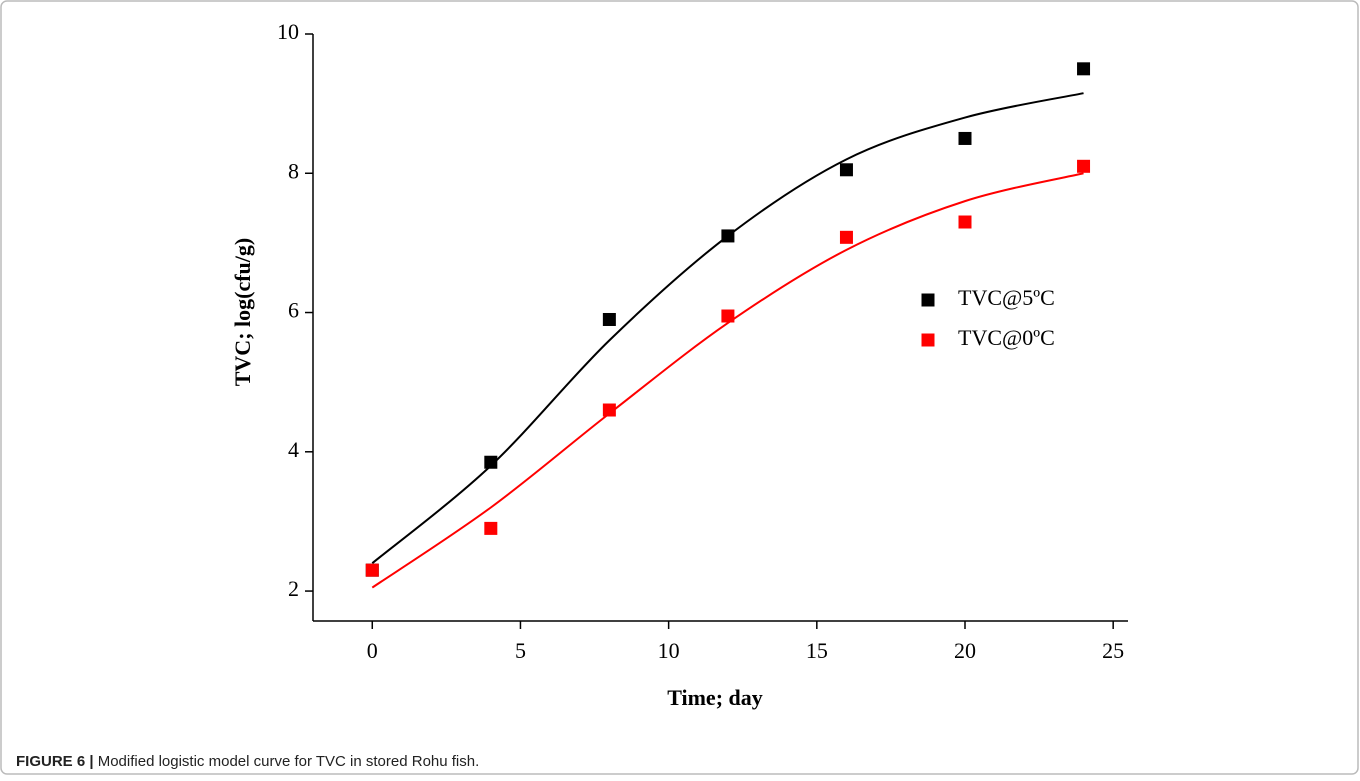 This screenshot has height=781, width=1360. I want to click on x-tick-label: 15, so click(817, 650).